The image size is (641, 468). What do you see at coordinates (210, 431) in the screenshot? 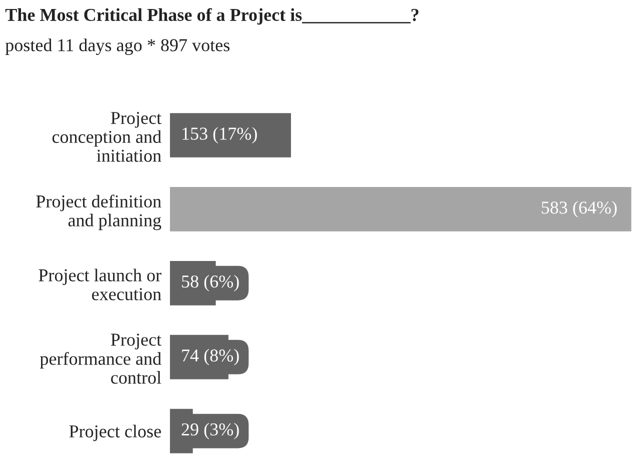
I see `data-label: 29 (3%)` at bounding box center [210, 431].